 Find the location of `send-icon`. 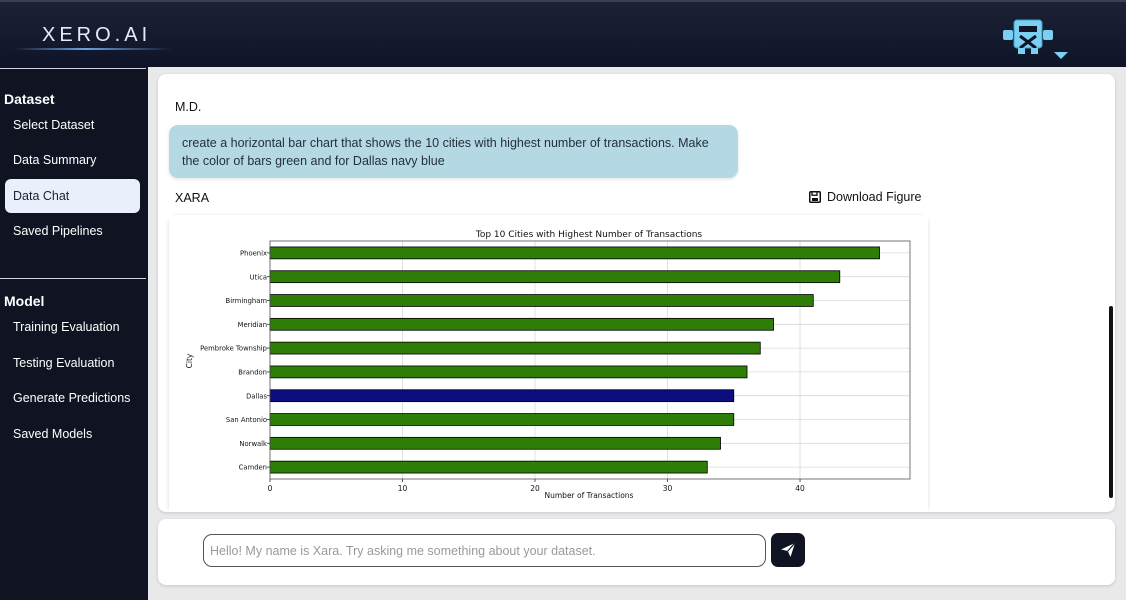

send-icon is located at coordinates (788, 549).